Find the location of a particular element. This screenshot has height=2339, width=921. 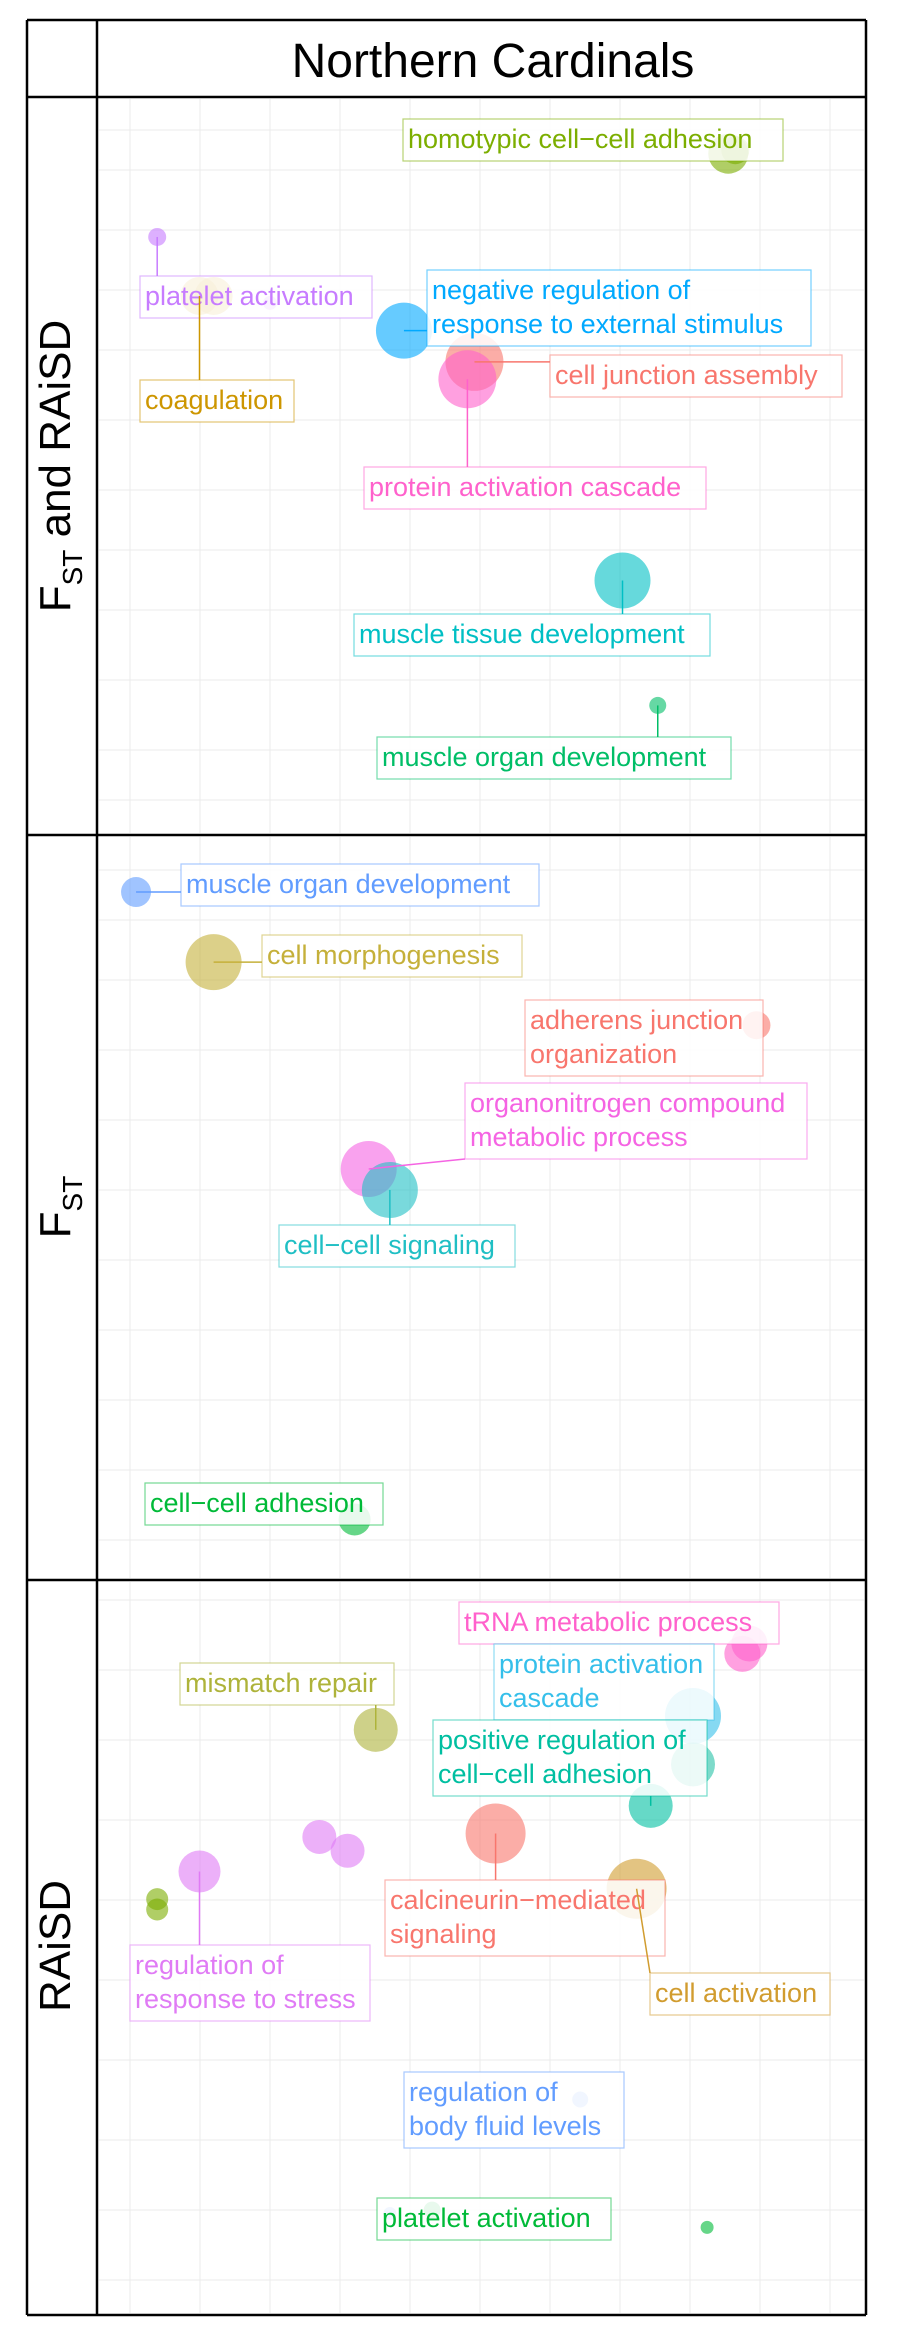

go-term-label: homotypic cell−cell adhesion is located at coordinates (580, 139).